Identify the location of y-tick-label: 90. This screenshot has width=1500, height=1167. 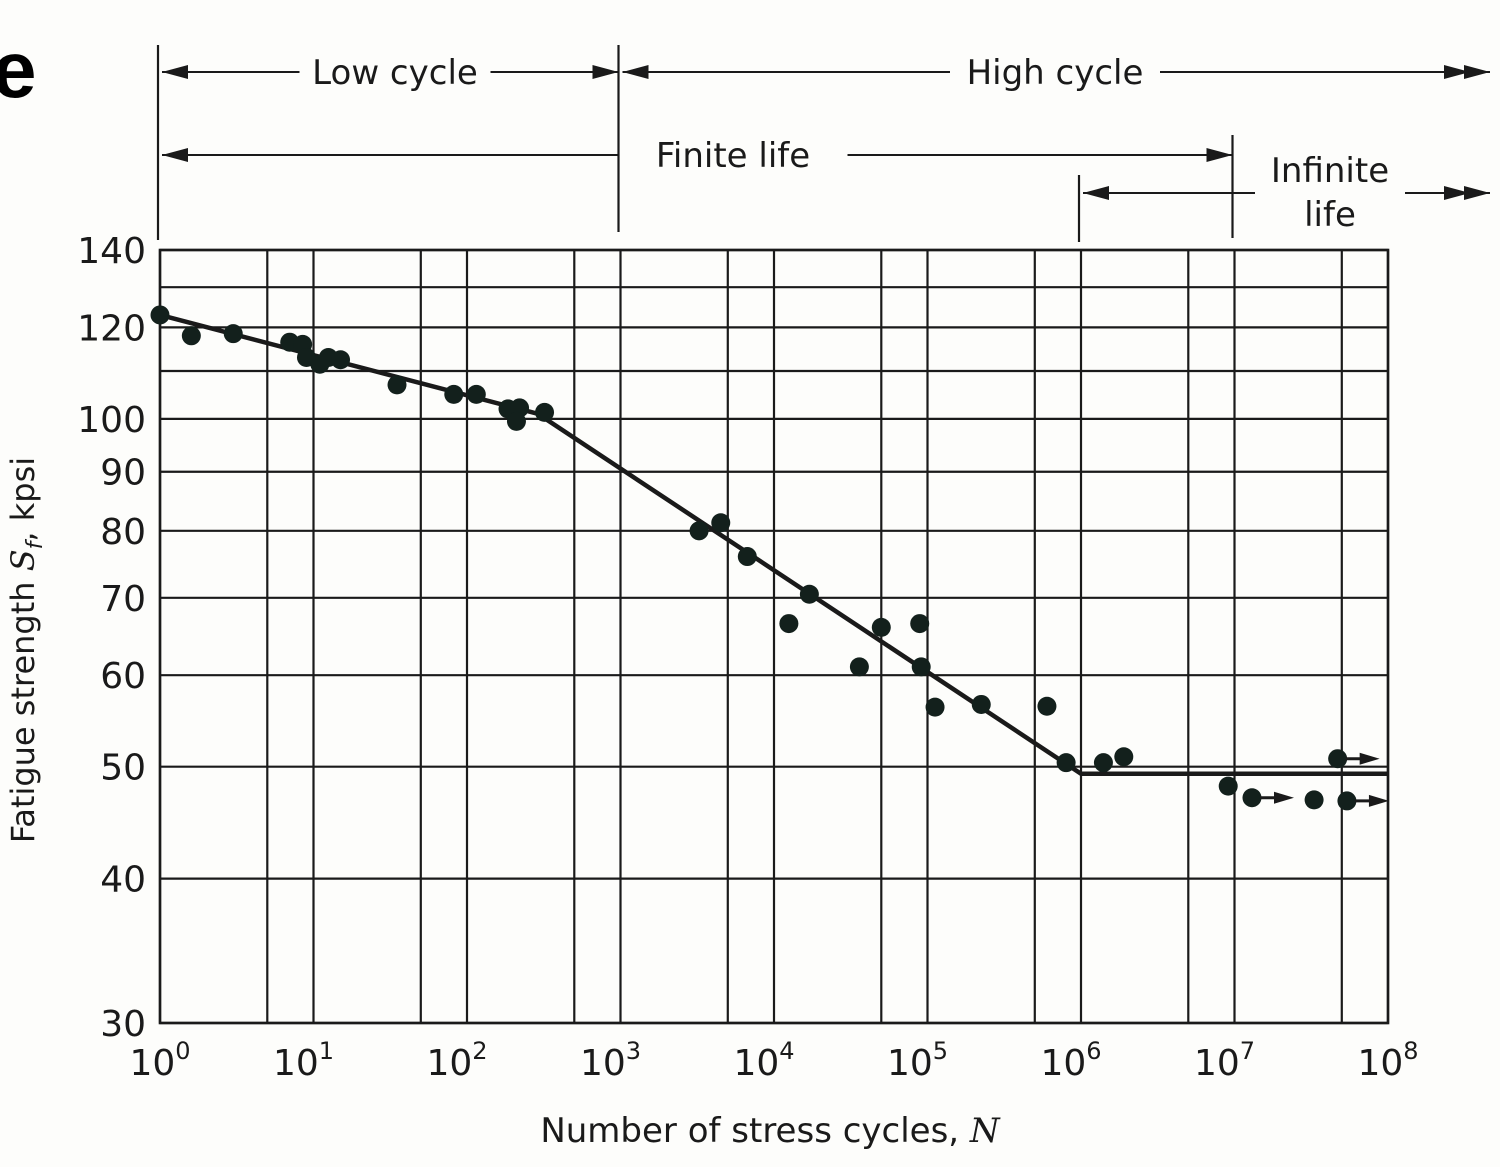
(123, 473).